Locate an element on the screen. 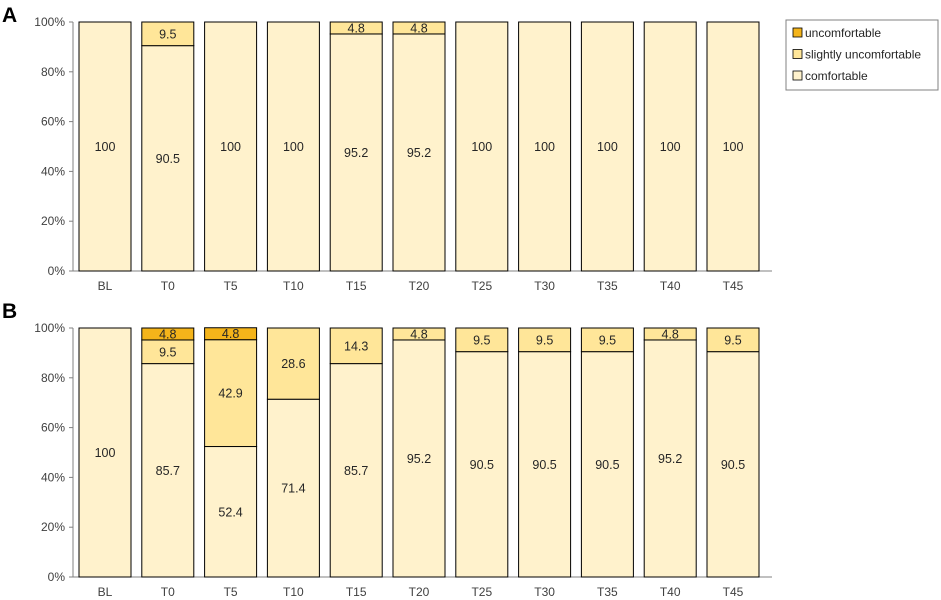 The image size is (941, 600). bar-group-t25: 90.5 9.5 is located at coordinates (482, 452).